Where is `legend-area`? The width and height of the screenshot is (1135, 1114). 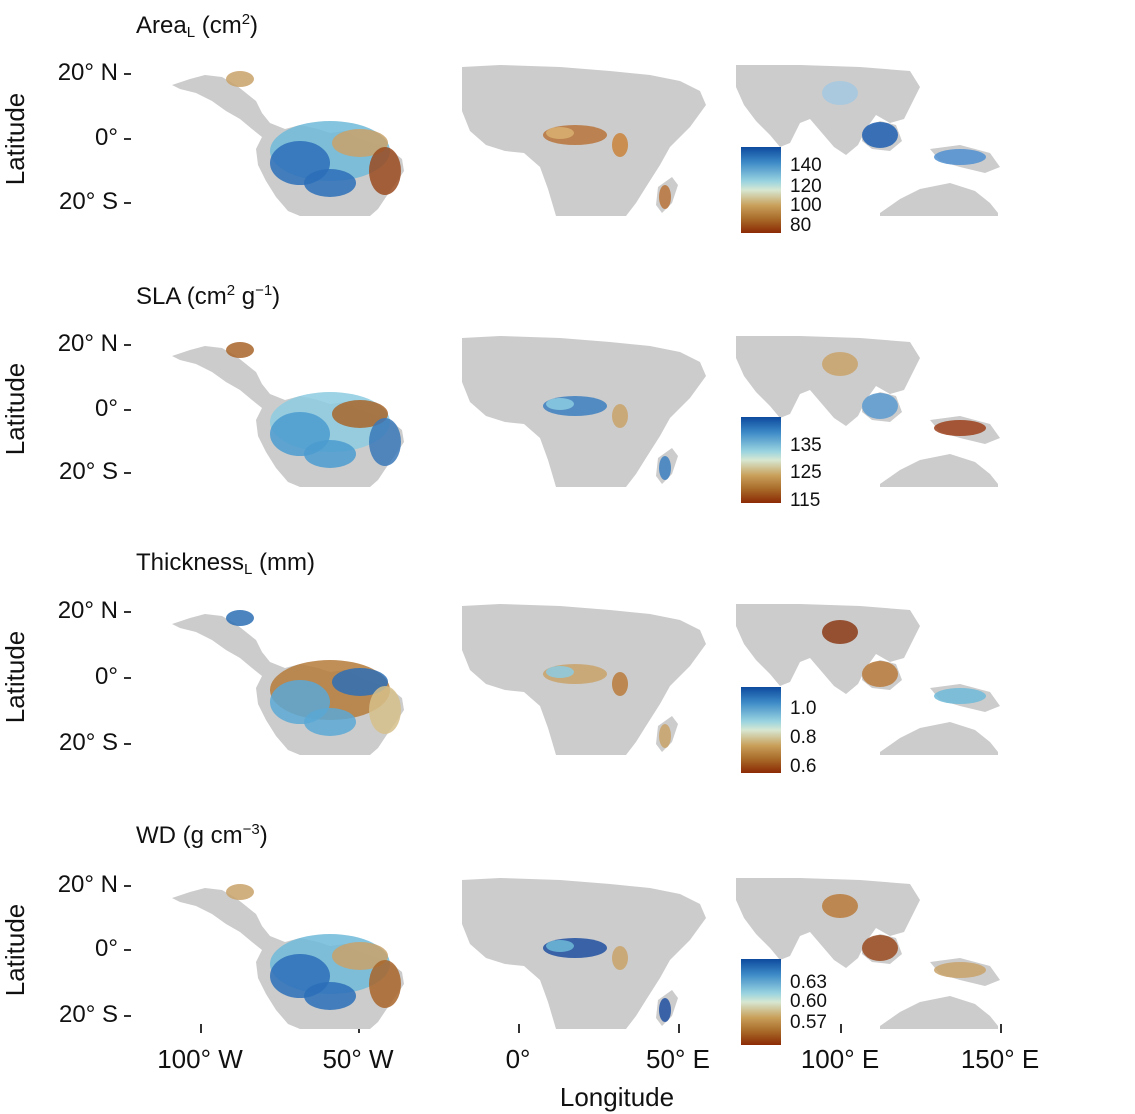 legend-area is located at coordinates (761, 190).